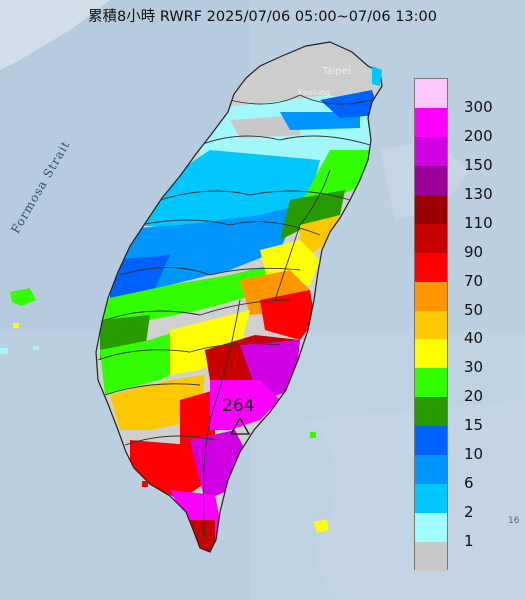  Describe the element at coordinates (469, 483) in the screenshot. I see `legend-label: 6` at that location.